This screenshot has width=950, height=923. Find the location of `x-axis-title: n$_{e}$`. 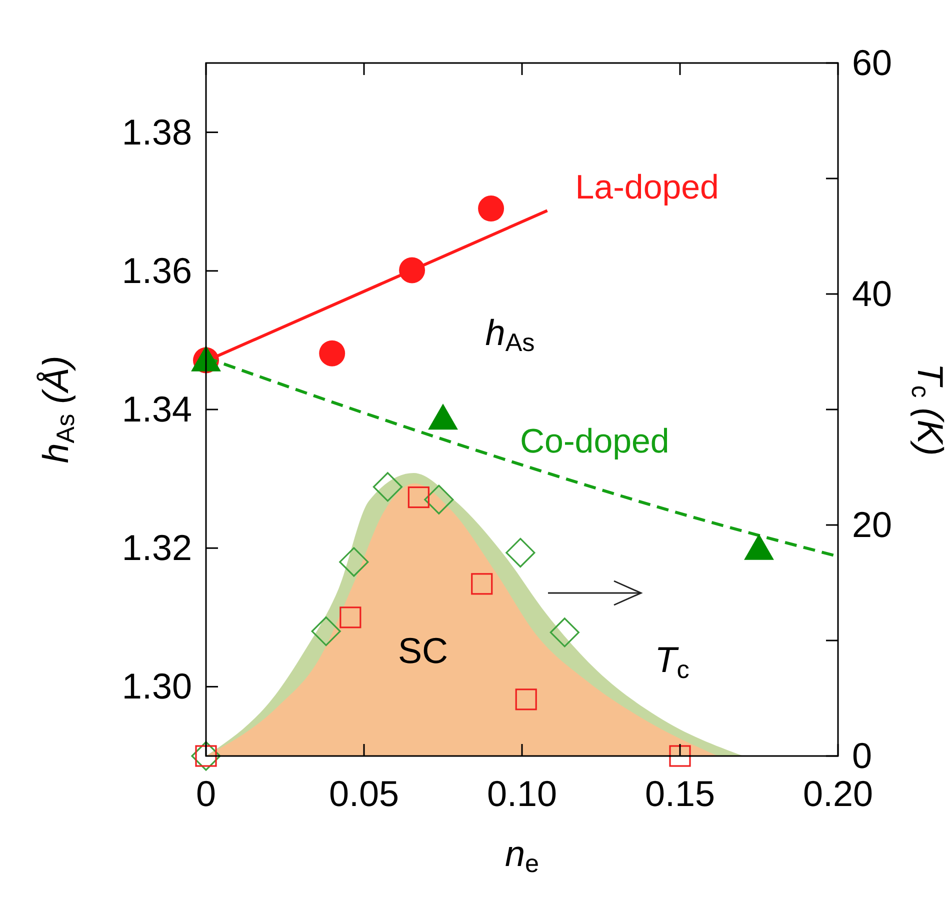

x-axis-title: n$_{e}$ is located at coordinates (522, 855).